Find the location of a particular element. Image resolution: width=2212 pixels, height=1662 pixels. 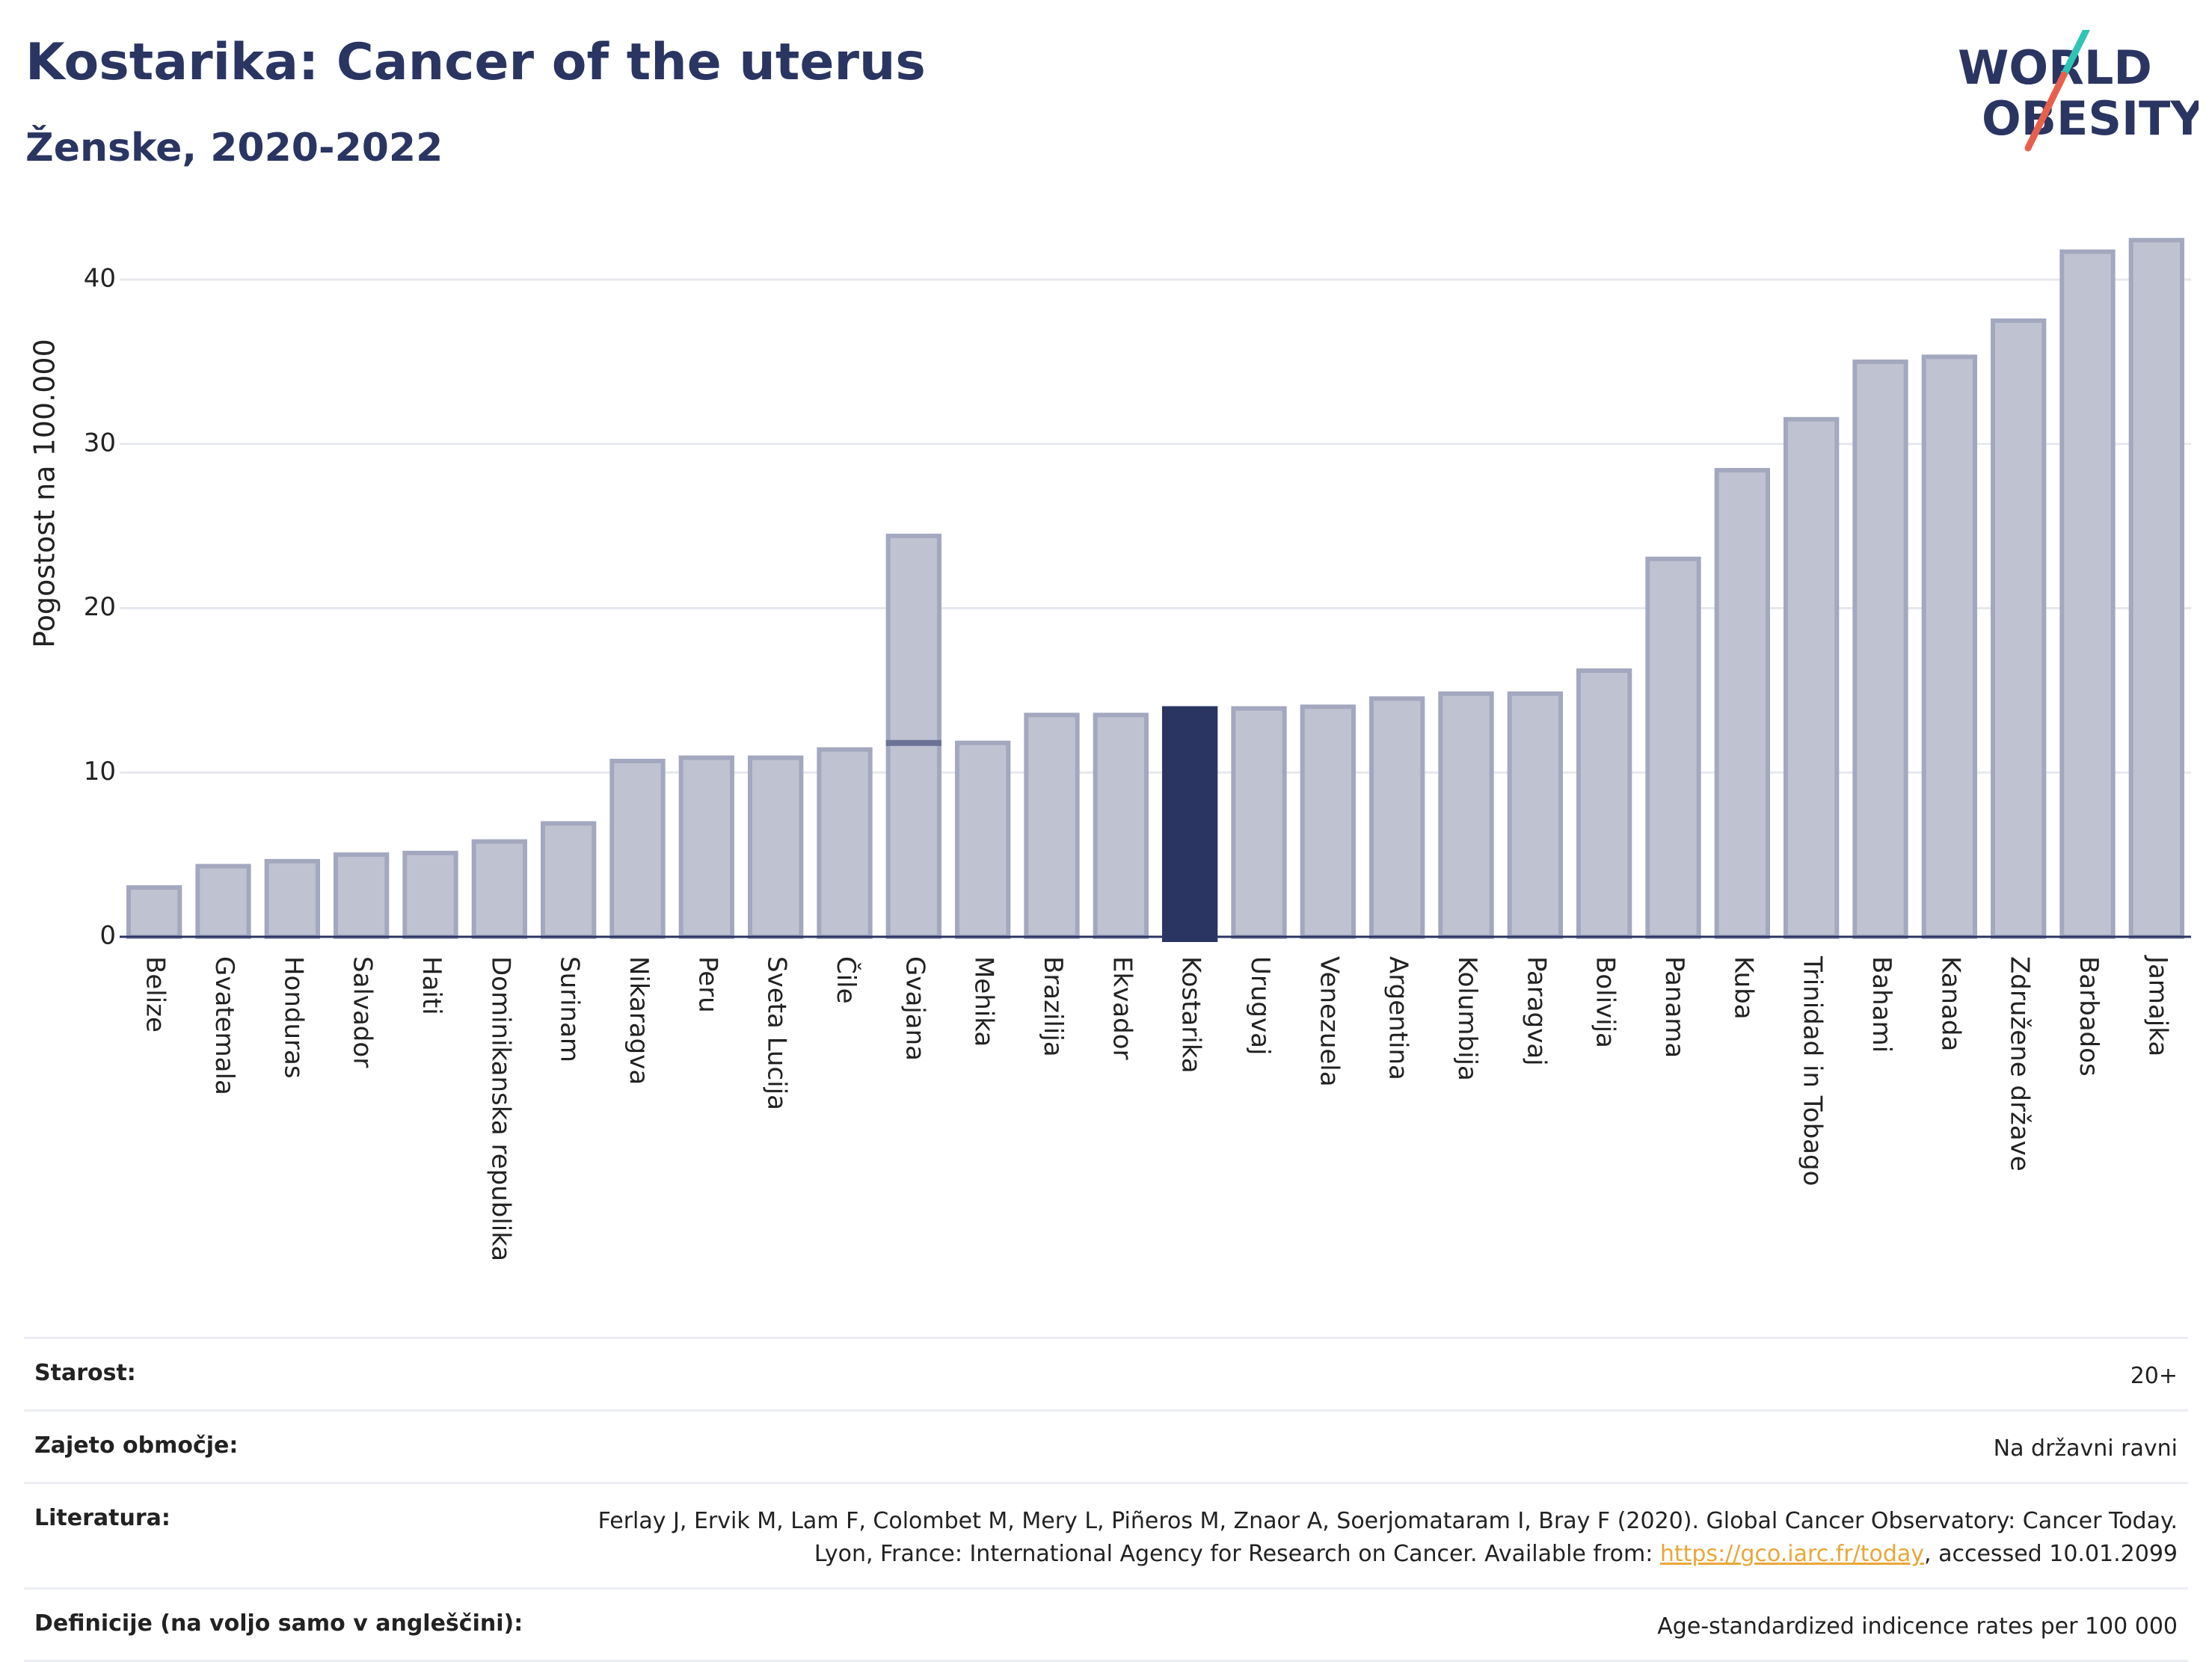

x-tick-label: Venezuela is located at coordinates (1329, 1021).